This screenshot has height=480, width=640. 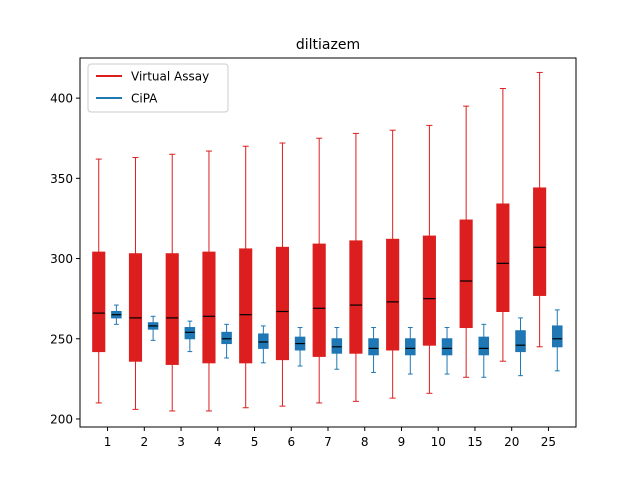 I want to click on chart-title: diltiazem, so click(x=328, y=45).